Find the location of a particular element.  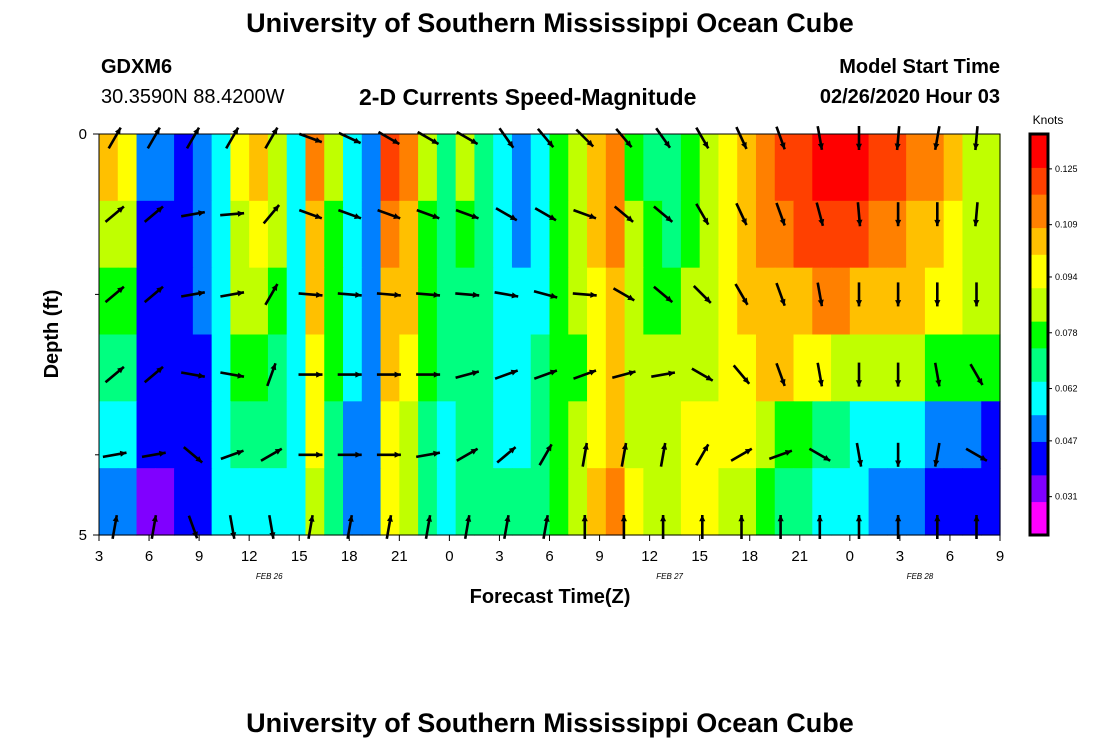

colorbar-tick-label: 0.109 is located at coordinates (1066, 225).